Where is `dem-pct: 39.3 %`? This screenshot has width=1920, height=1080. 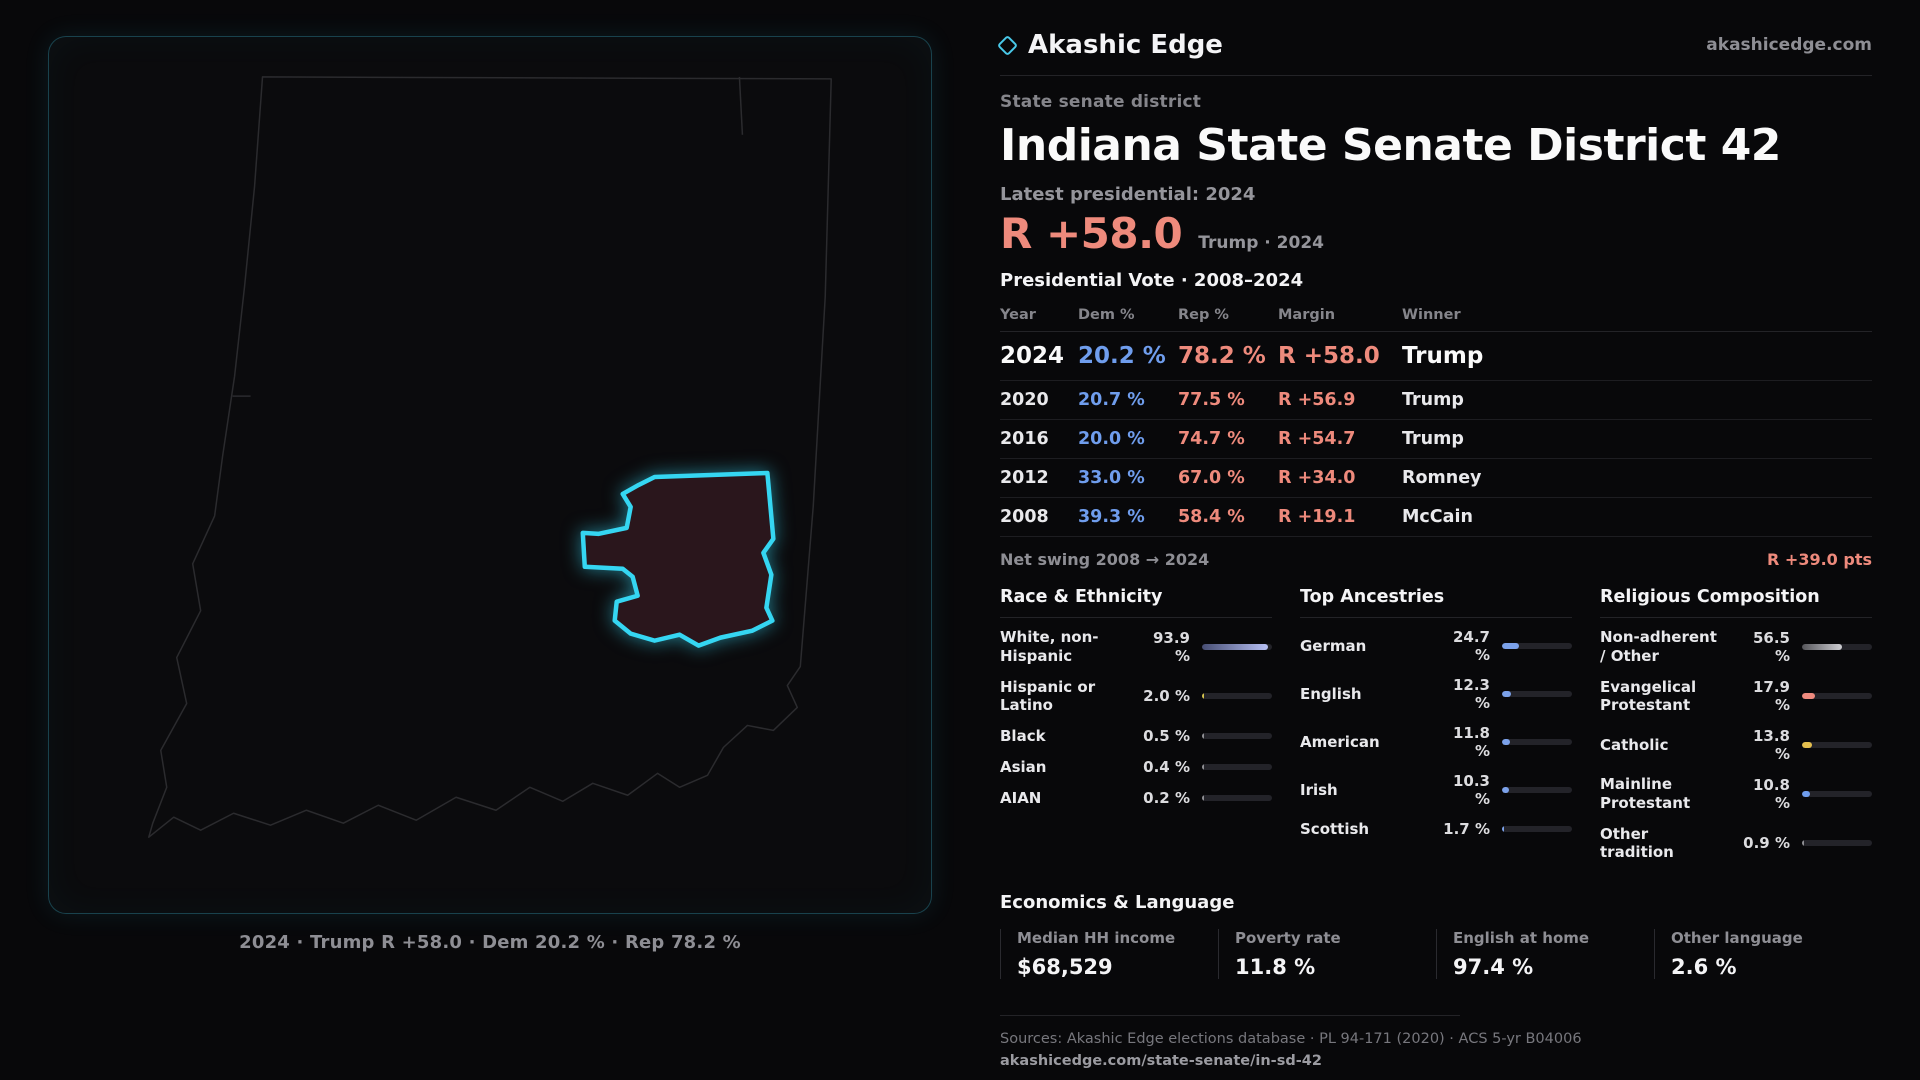
dem-pct: 39.3 % is located at coordinates (1111, 517).